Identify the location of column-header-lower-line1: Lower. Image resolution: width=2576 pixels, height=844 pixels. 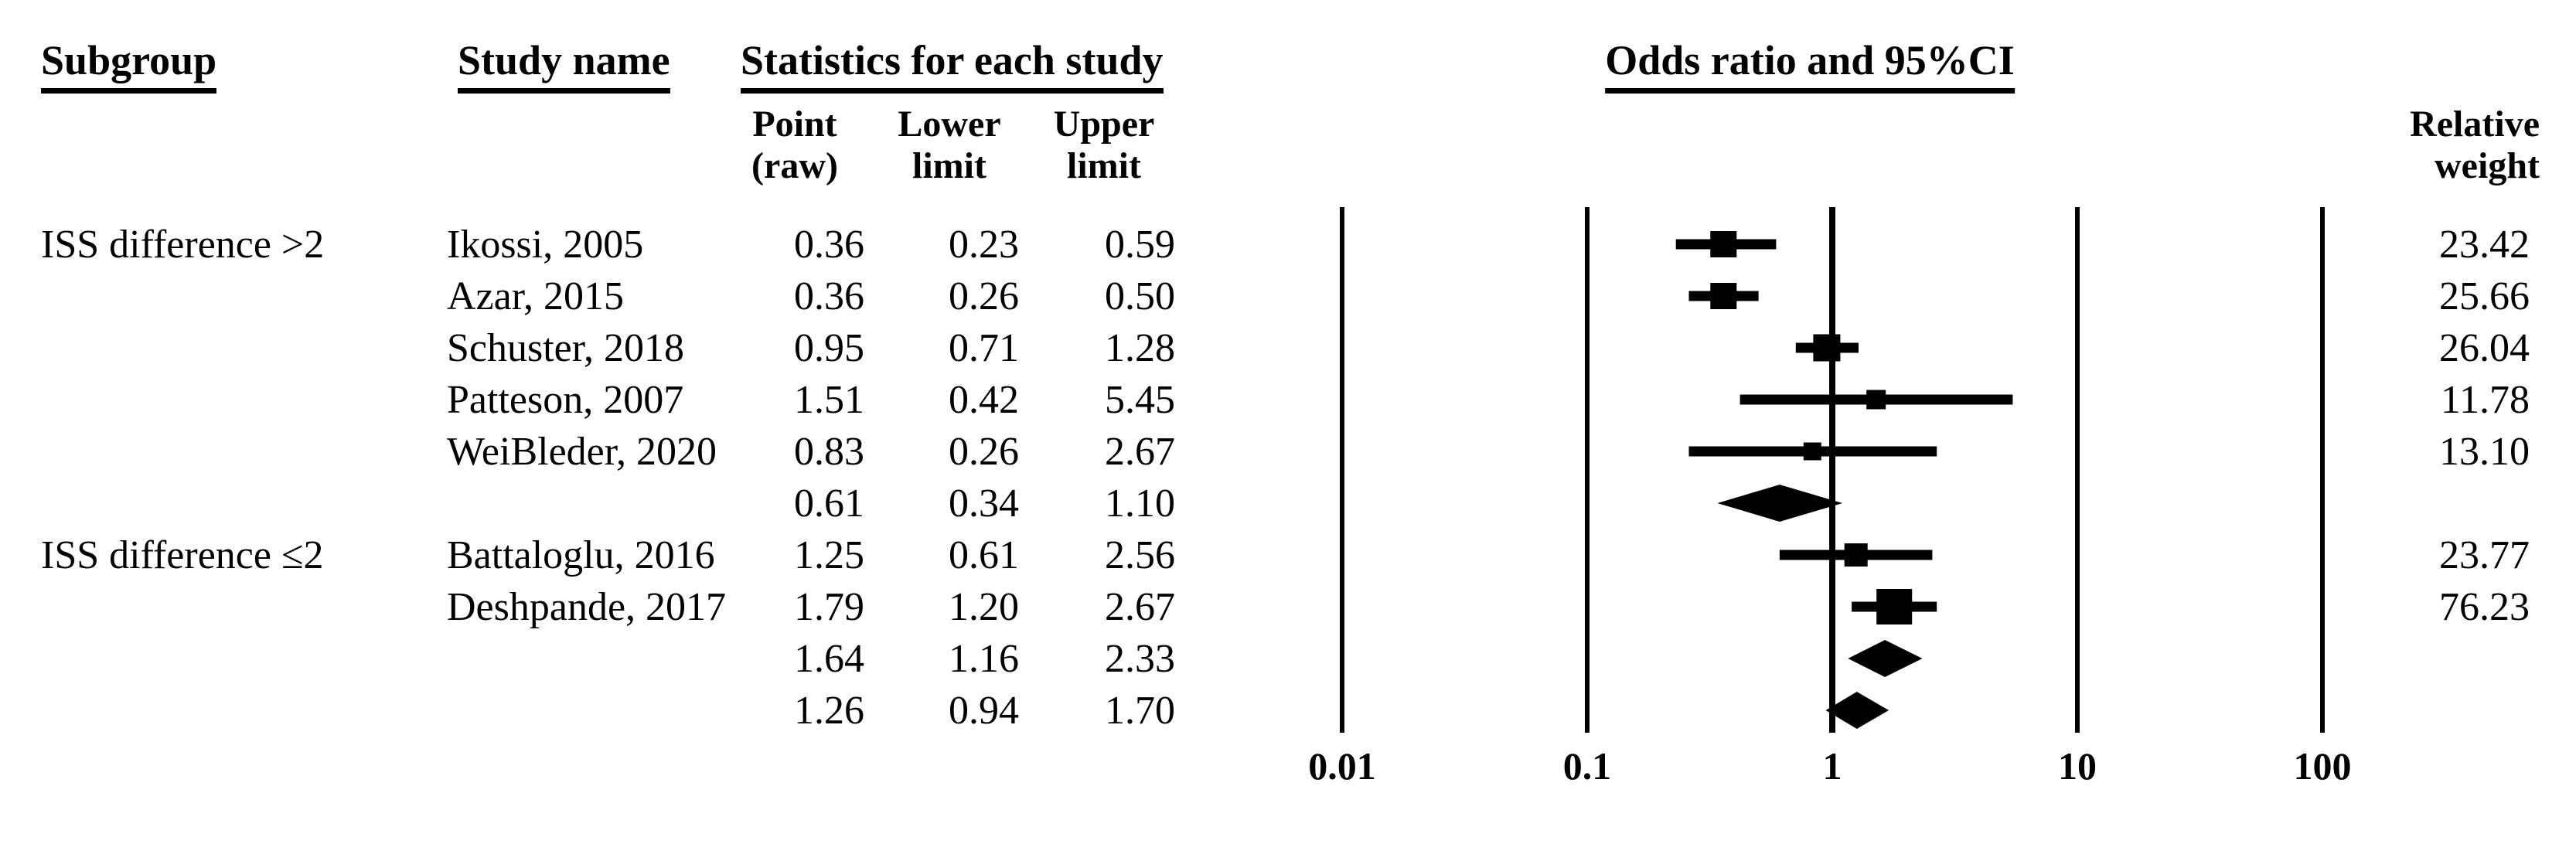
(950, 124).